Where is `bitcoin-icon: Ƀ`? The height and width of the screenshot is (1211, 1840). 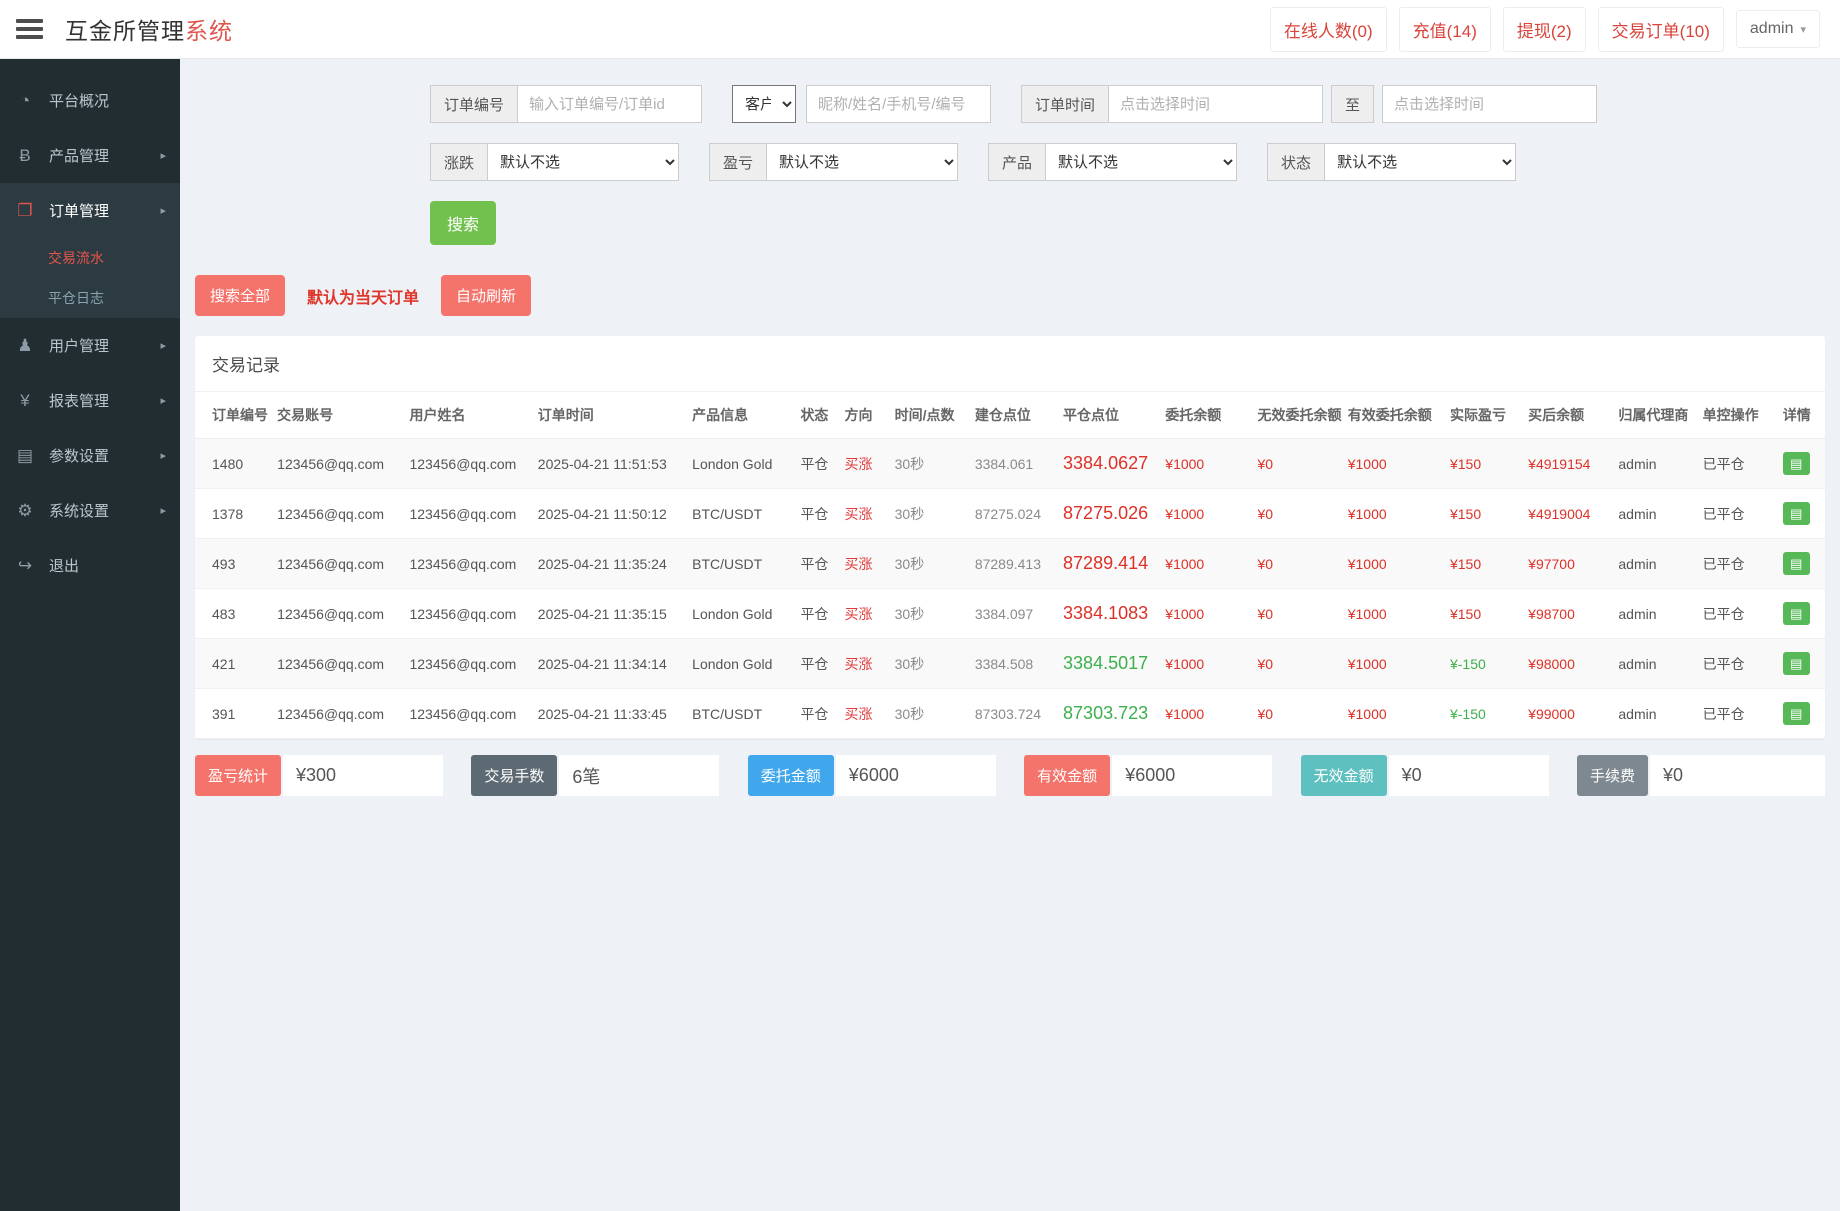
bitcoin-icon: Ƀ is located at coordinates (25, 155).